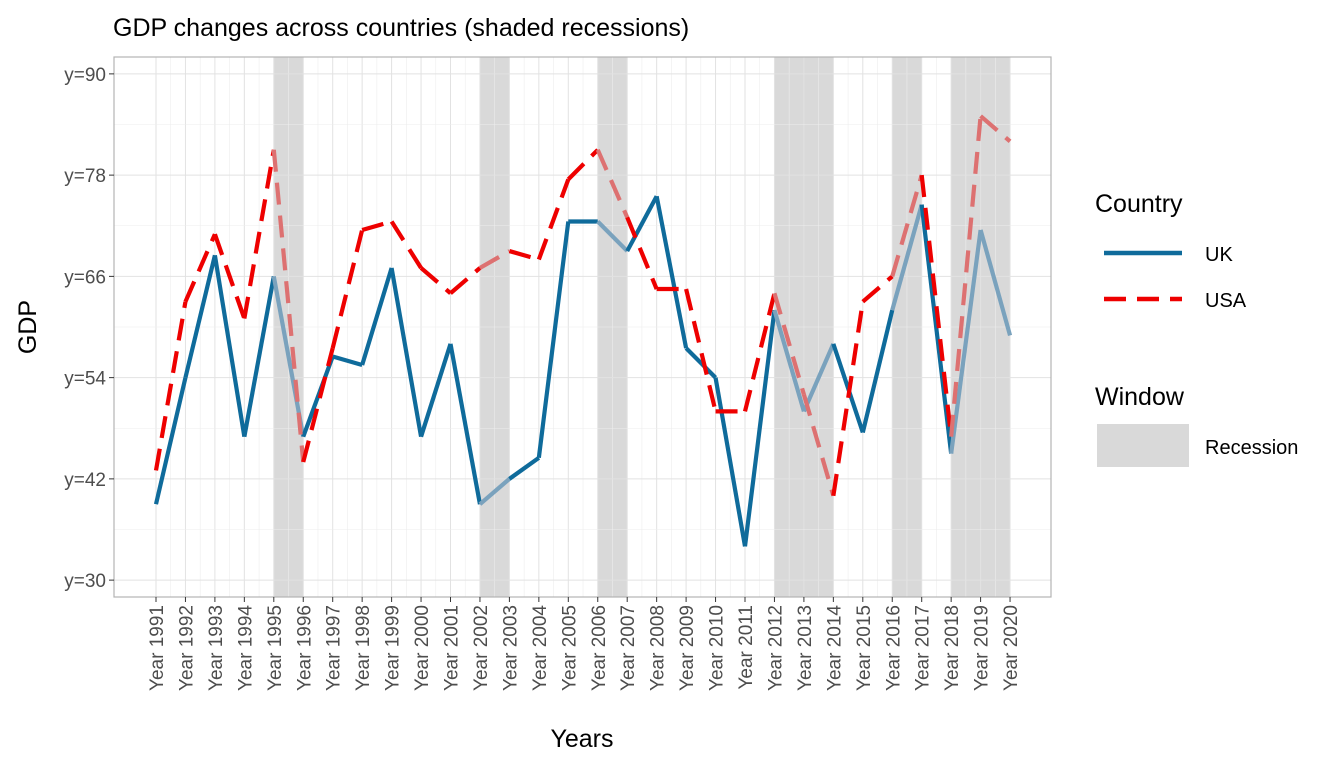 The height and width of the screenshot is (768, 1344). What do you see at coordinates (28, 327) in the screenshot?
I see `y-axis-title: GDP` at bounding box center [28, 327].